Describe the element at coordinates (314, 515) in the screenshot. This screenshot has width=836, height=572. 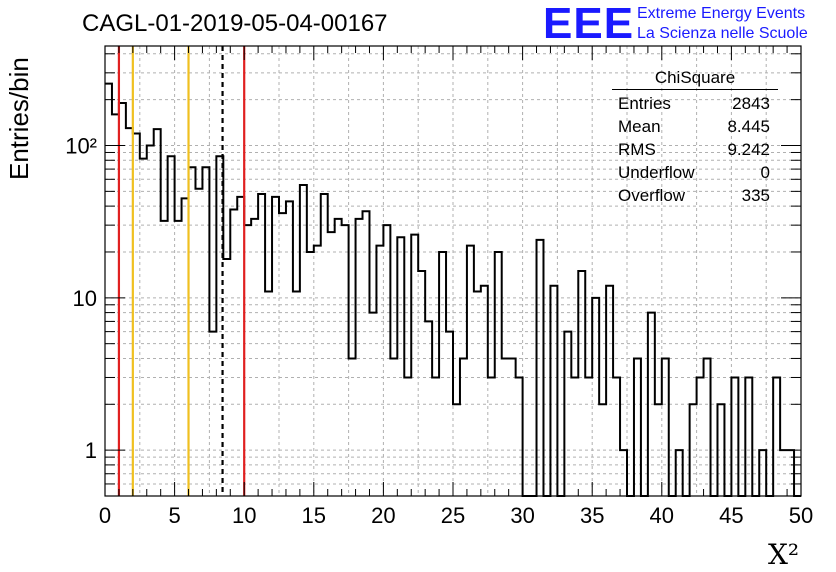
I see `x-tick-label: 15` at that location.